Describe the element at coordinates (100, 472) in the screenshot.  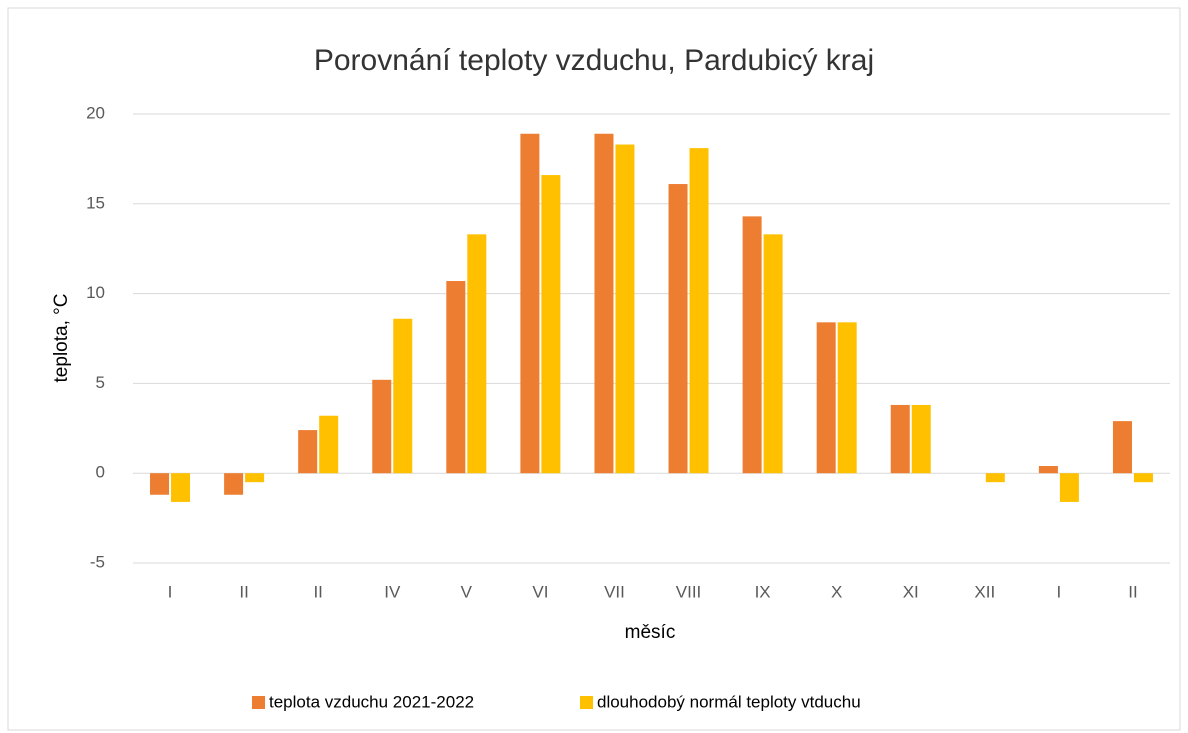
I see `y-tick-label: 0` at that location.